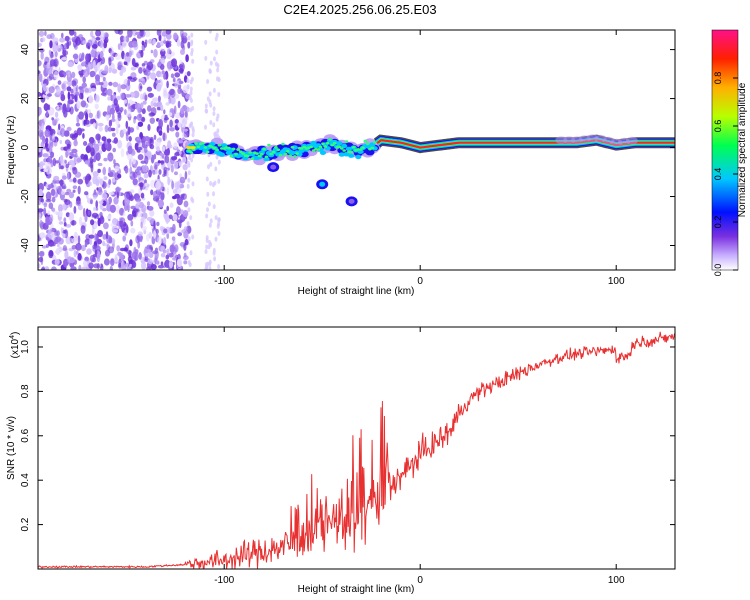 This screenshot has width=750, height=600. Describe the element at coordinates (25, 435) in the screenshot. I see `y-tick-label: 0.6` at that location.